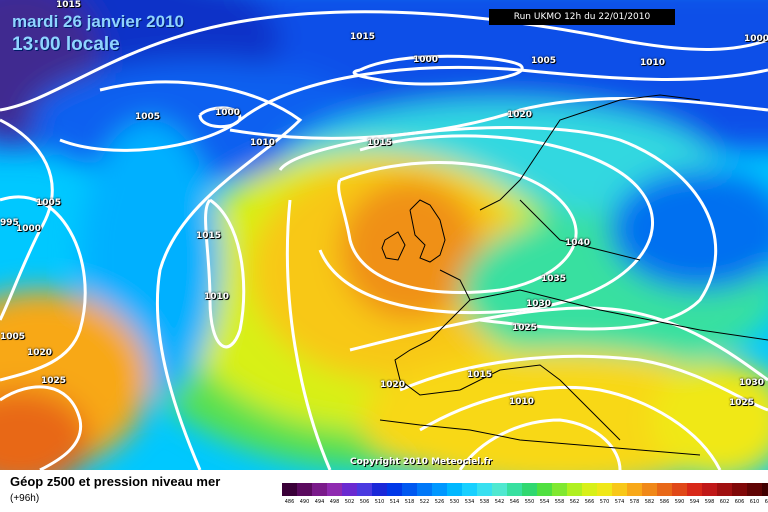  What do you see at coordinates (499, 502) in the screenshot?
I see `color-scale-label: 542` at bounding box center [499, 502].